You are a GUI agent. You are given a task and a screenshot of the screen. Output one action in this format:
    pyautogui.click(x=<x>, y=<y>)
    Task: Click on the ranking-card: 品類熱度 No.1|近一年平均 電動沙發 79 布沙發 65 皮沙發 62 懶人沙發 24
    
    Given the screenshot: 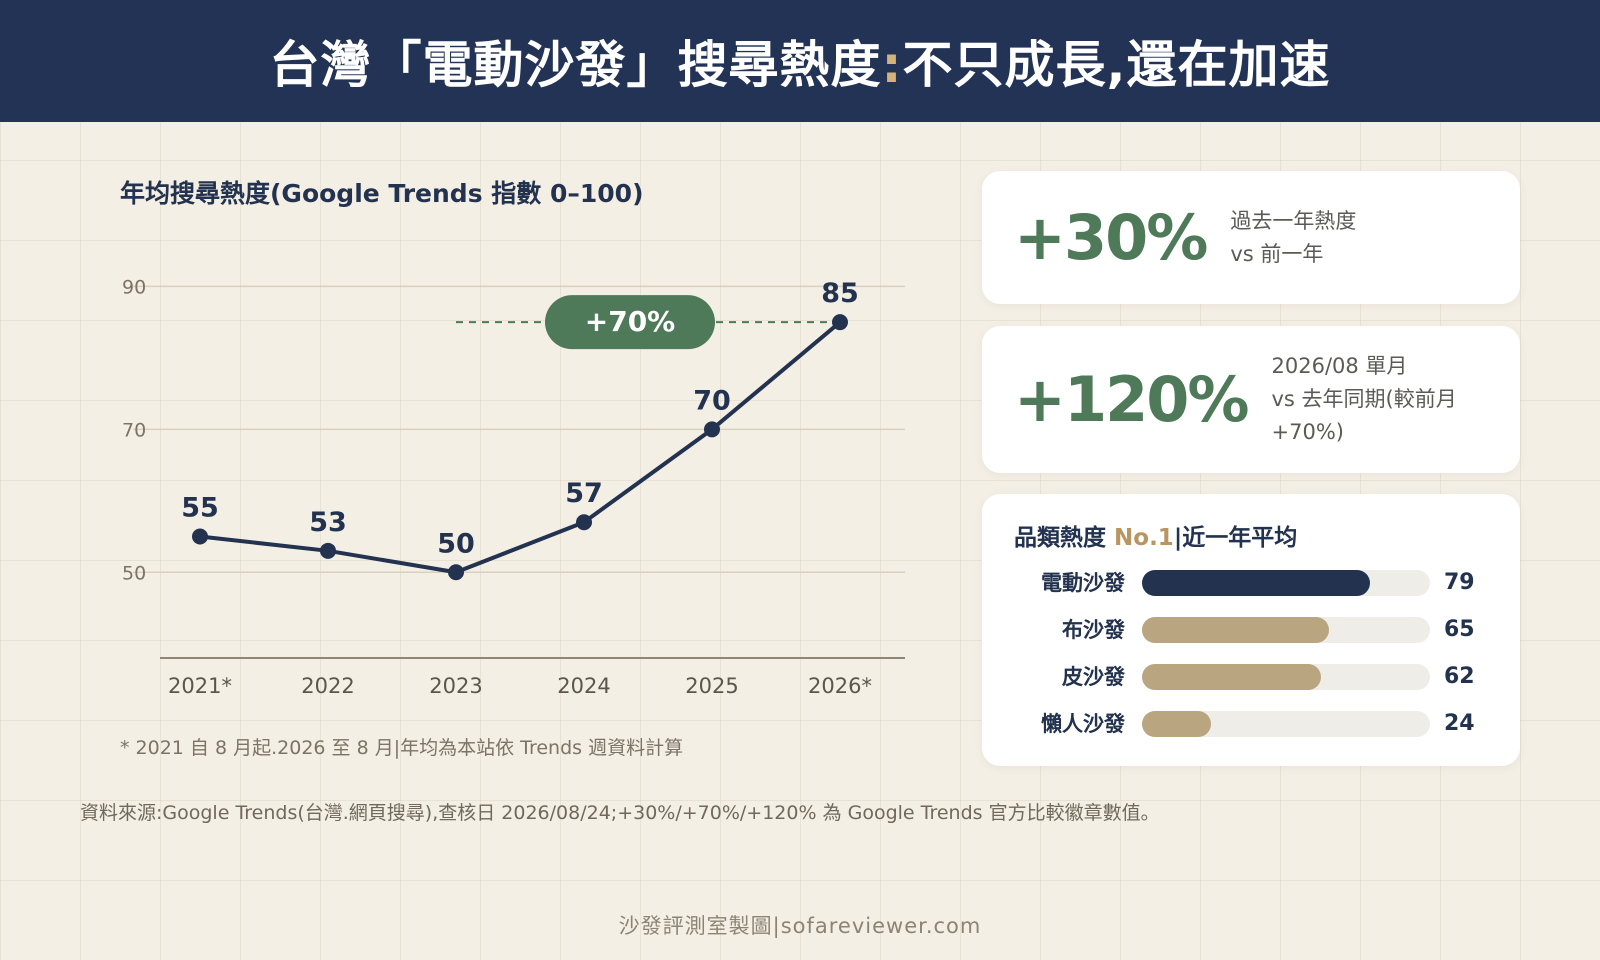 What is the action you would take?
    pyautogui.click(x=1251, y=630)
    